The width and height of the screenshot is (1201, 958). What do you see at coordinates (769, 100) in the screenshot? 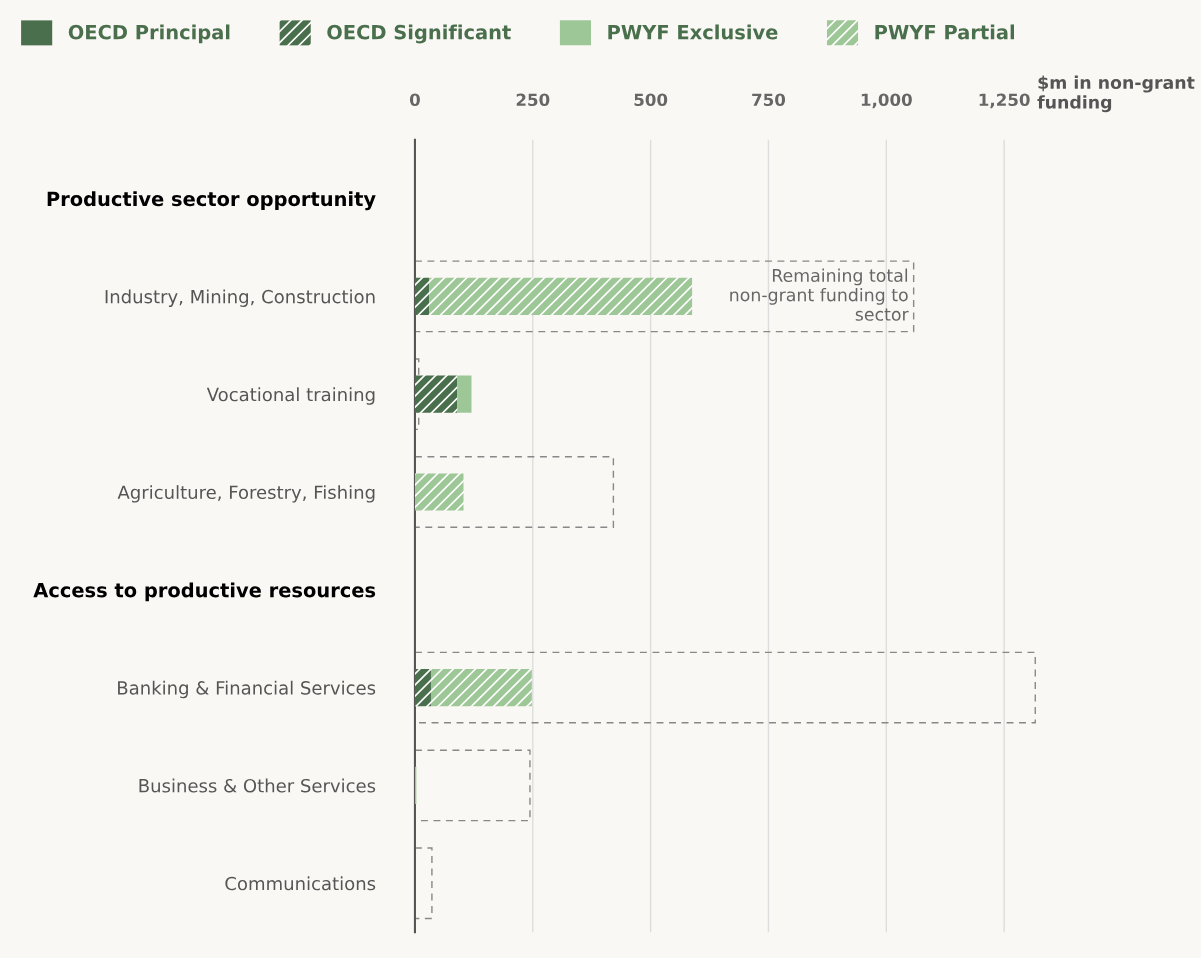
I see `x-tick-label: 750` at bounding box center [769, 100].